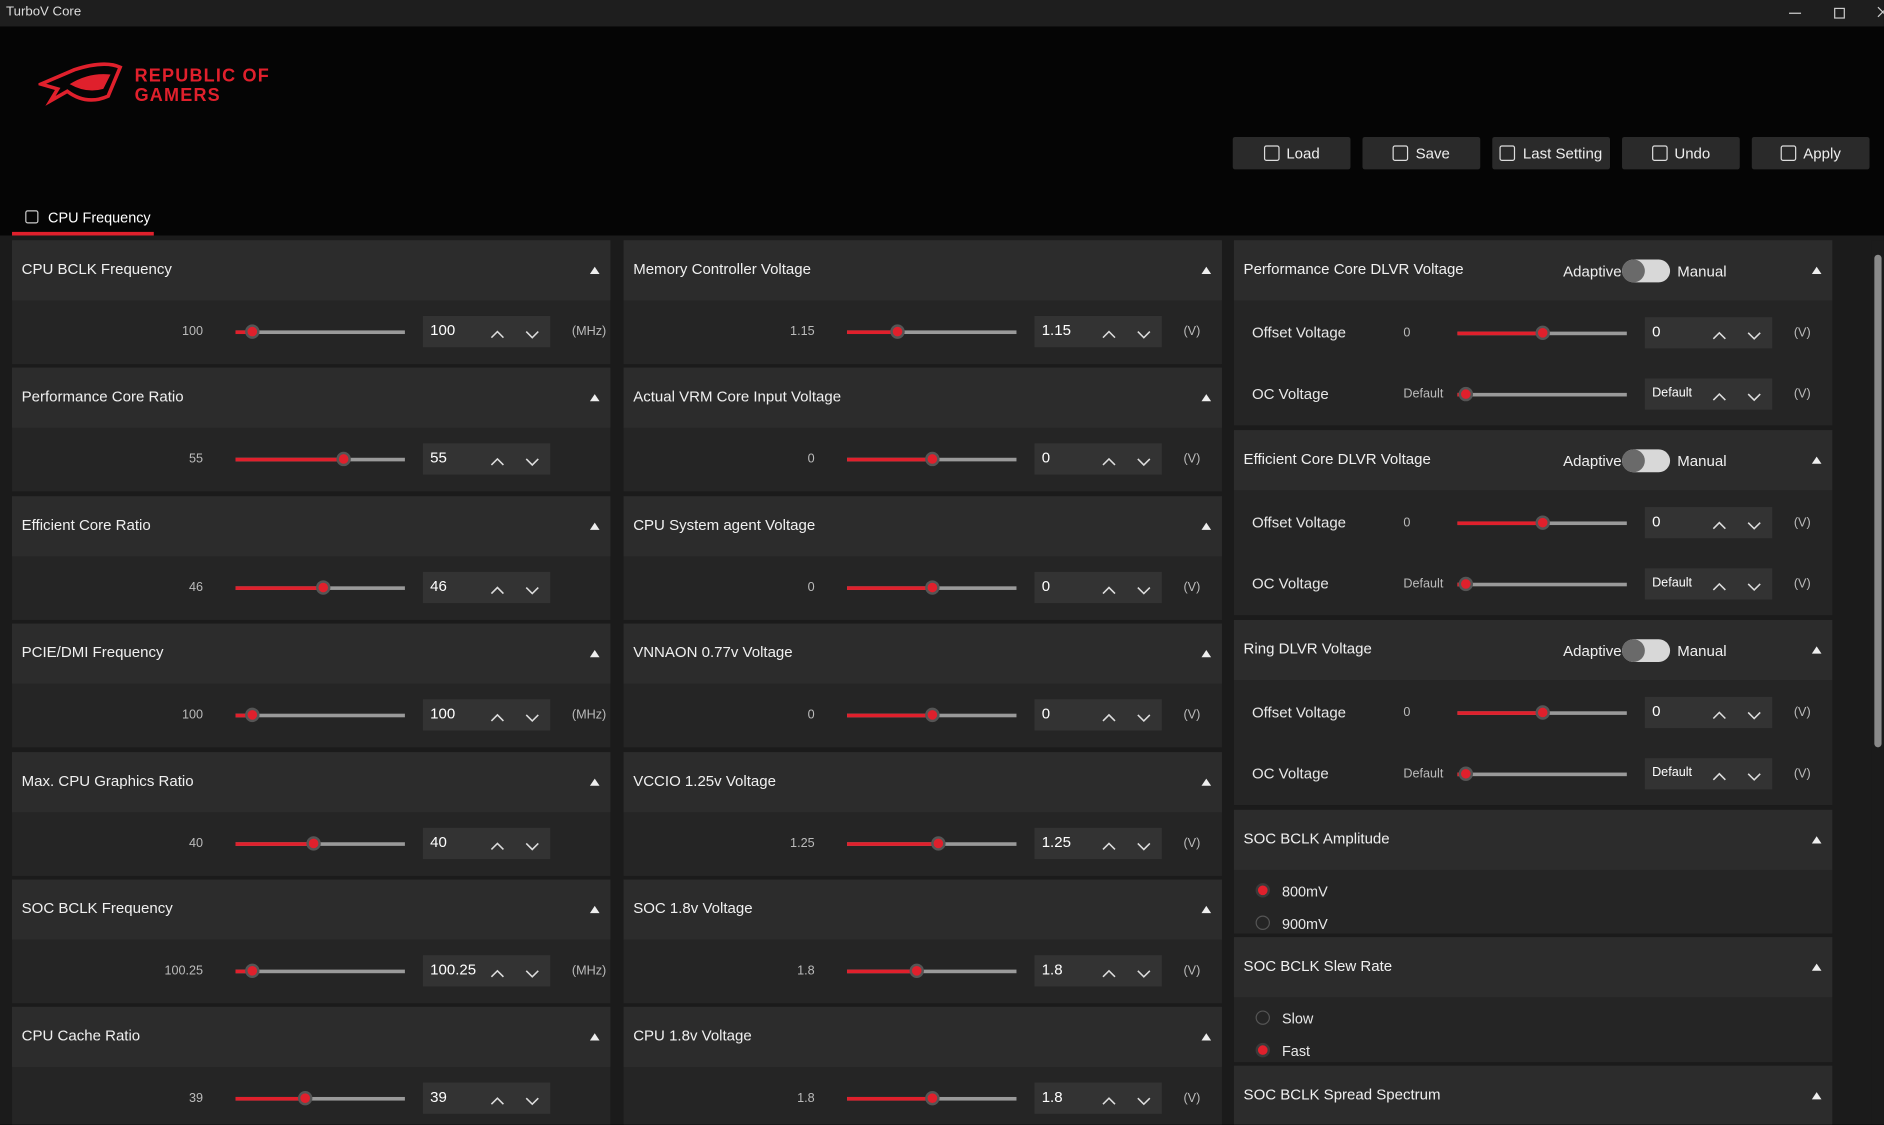 The image size is (1884, 1125). What do you see at coordinates (1681, 153) in the screenshot?
I see `toolbar-button: Undo` at bounding box center [1681, 153].